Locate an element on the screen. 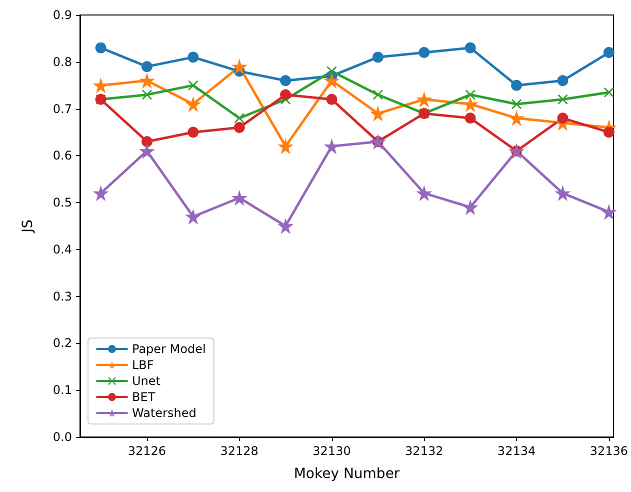  x-tick-label: 32126 is located at coordinates (147, 451).